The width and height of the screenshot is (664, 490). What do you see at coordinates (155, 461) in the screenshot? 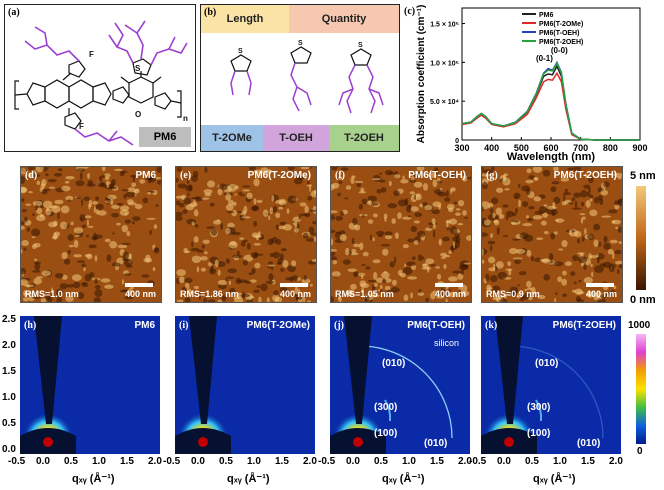
I see `x-tick-label: 2.0` at bounding box center [155, 461].